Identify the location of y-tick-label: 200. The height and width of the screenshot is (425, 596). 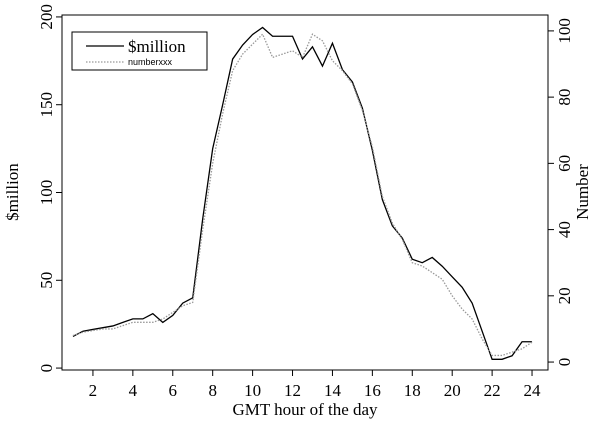
(46, 17).